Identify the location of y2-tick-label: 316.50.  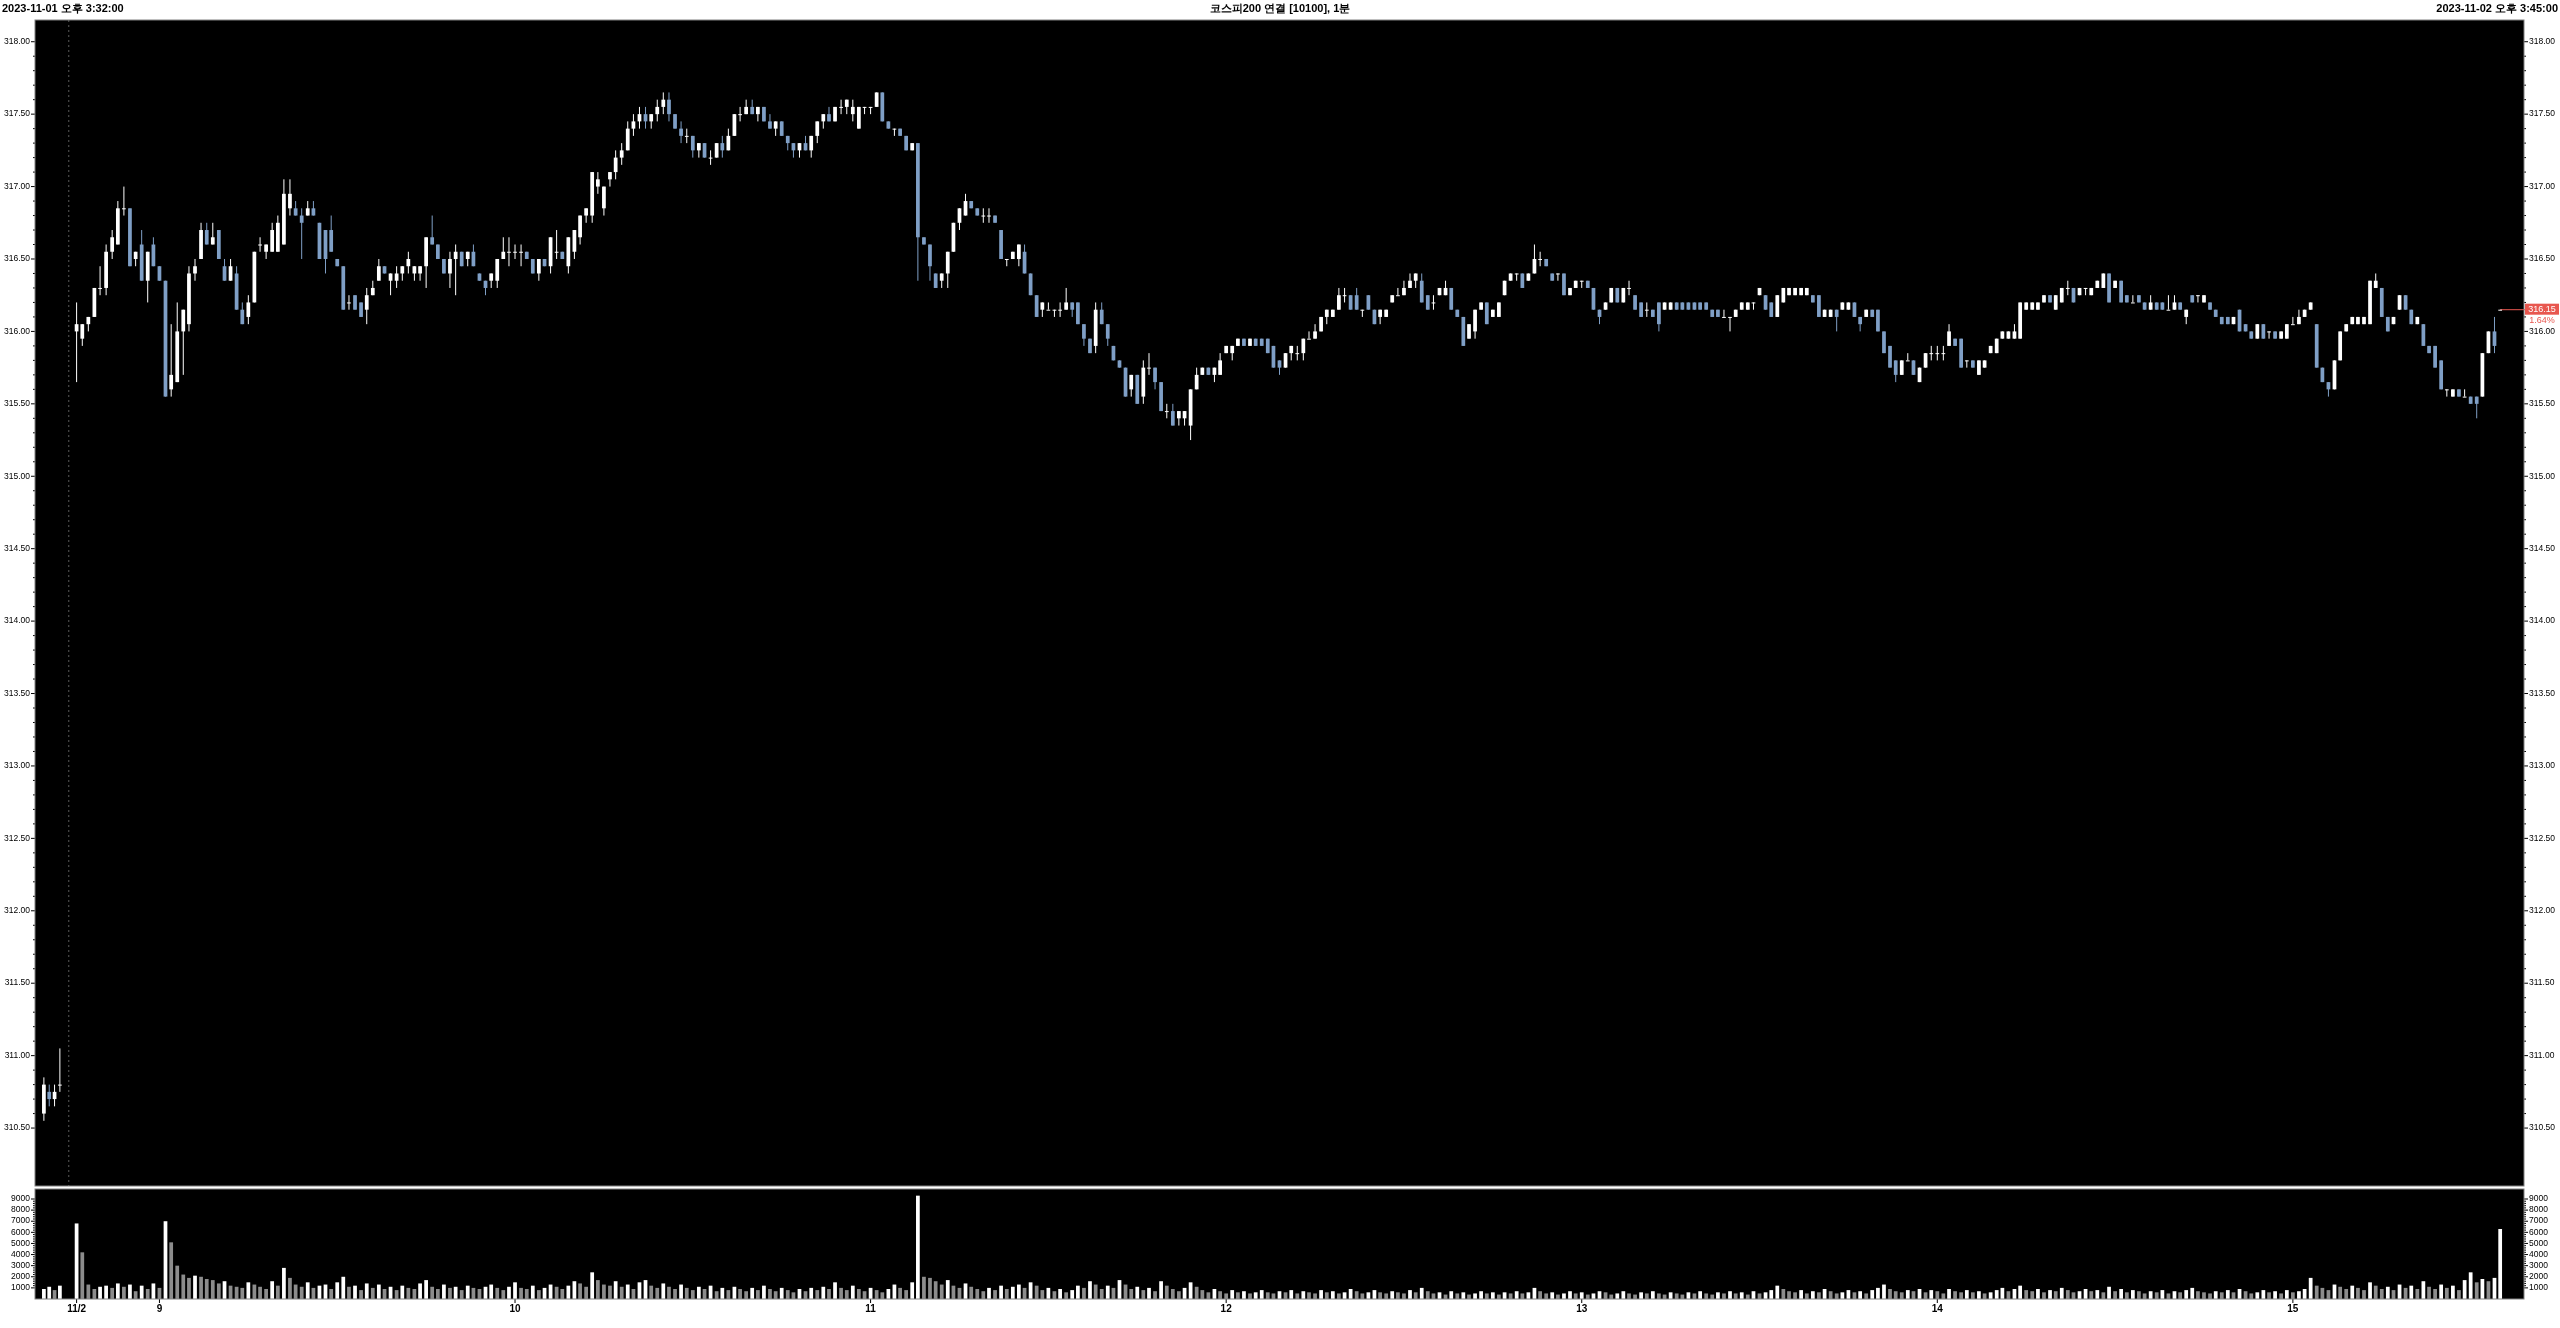
(2542, 258).